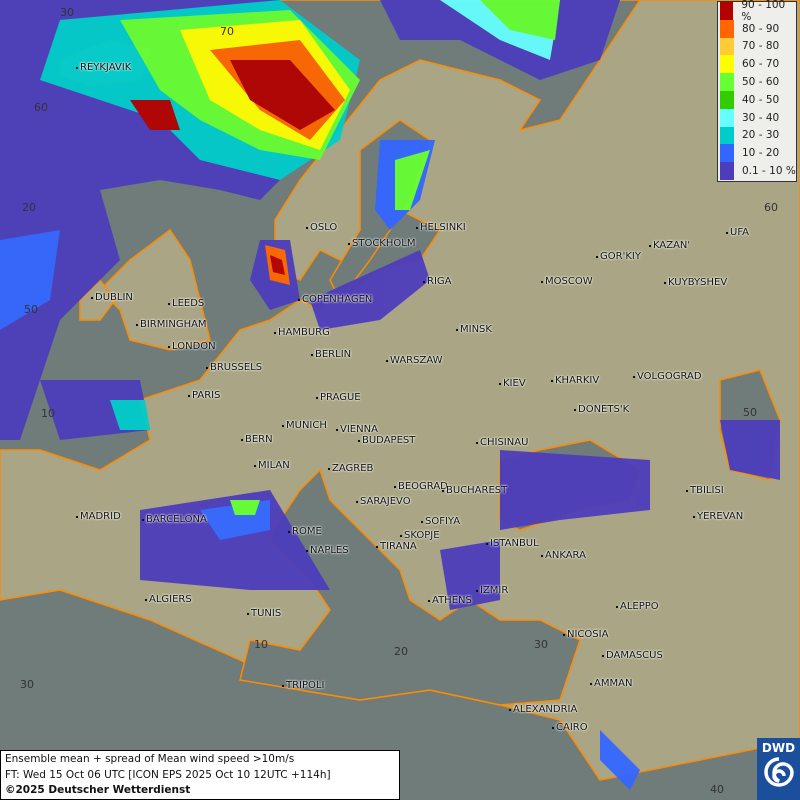  Describe the element at coordinates (761, 135) in the screenshot. I see `legend-label: 20 - 30` at that location.